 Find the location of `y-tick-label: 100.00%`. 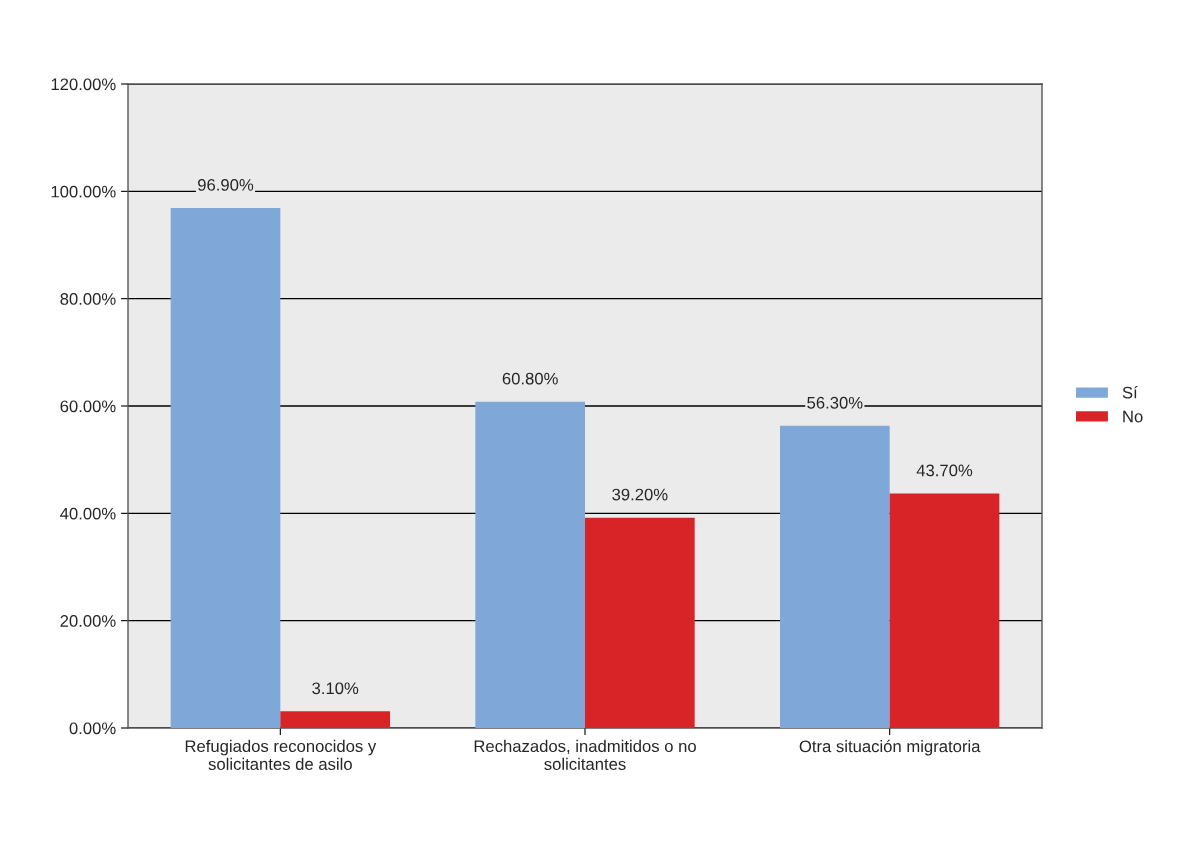

y-tick-label: 100.00% is located at coordinates (83, 191).